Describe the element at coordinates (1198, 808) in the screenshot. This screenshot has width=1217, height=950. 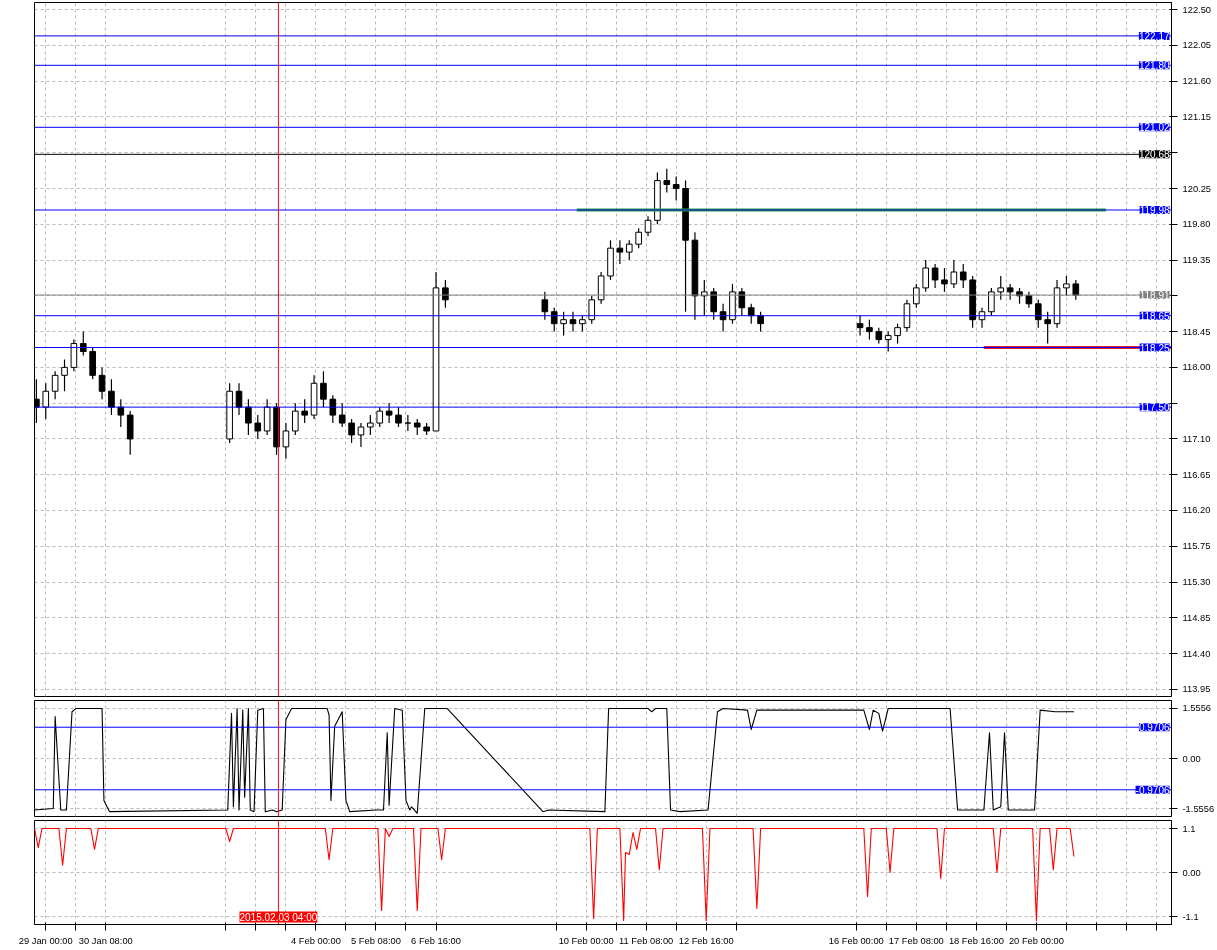
I see `y-tick-label: -1.5556` at that location.